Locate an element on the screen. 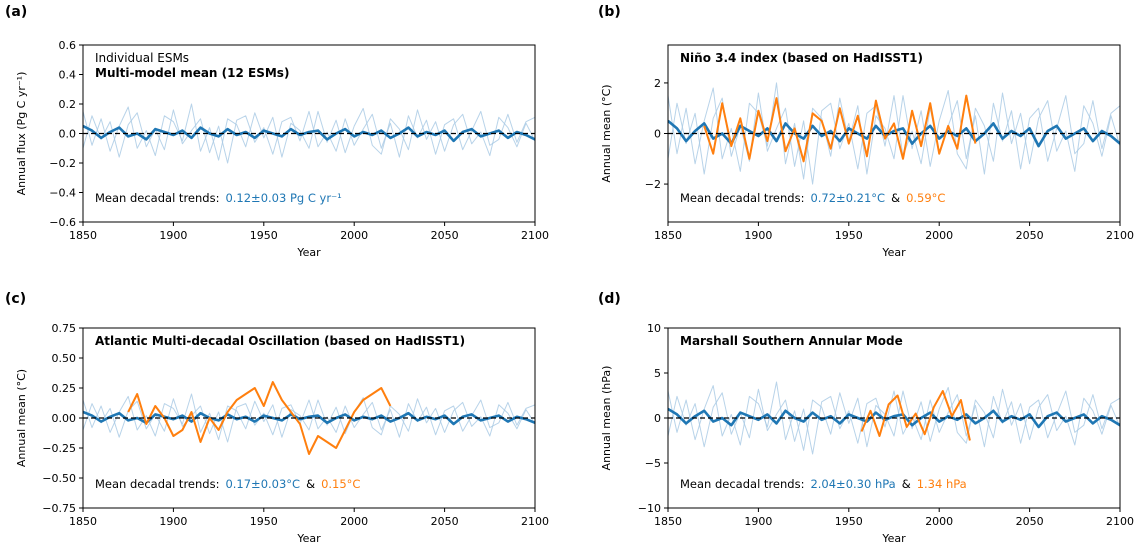 Image resolution: width=1142 pixels, height=557 pixels. trend-annotation: Mean decadal trends: 0.12±0.03 Pg C yr⁻¹ is located at coordinates (218, 198).